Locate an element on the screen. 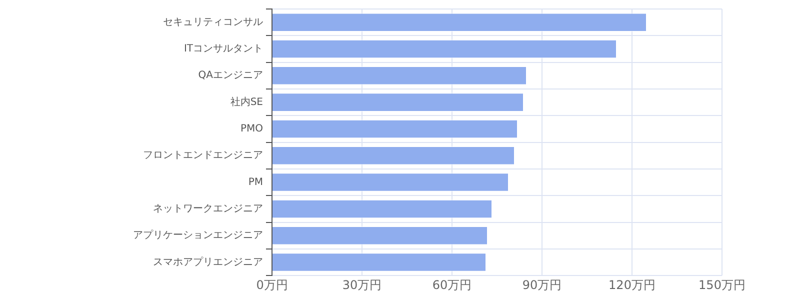 The height and width of the screenshot is (300, 800). y-tick-label: ネットワークエンジニア is located at coordinates (208, 209).